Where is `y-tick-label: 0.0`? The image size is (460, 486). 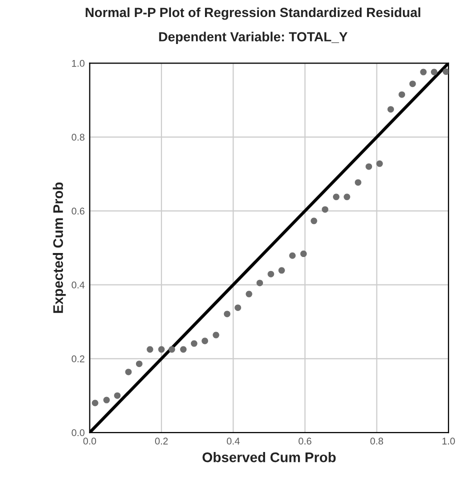 y-tick-label: 0.0 is located at coordinates (78, 432).